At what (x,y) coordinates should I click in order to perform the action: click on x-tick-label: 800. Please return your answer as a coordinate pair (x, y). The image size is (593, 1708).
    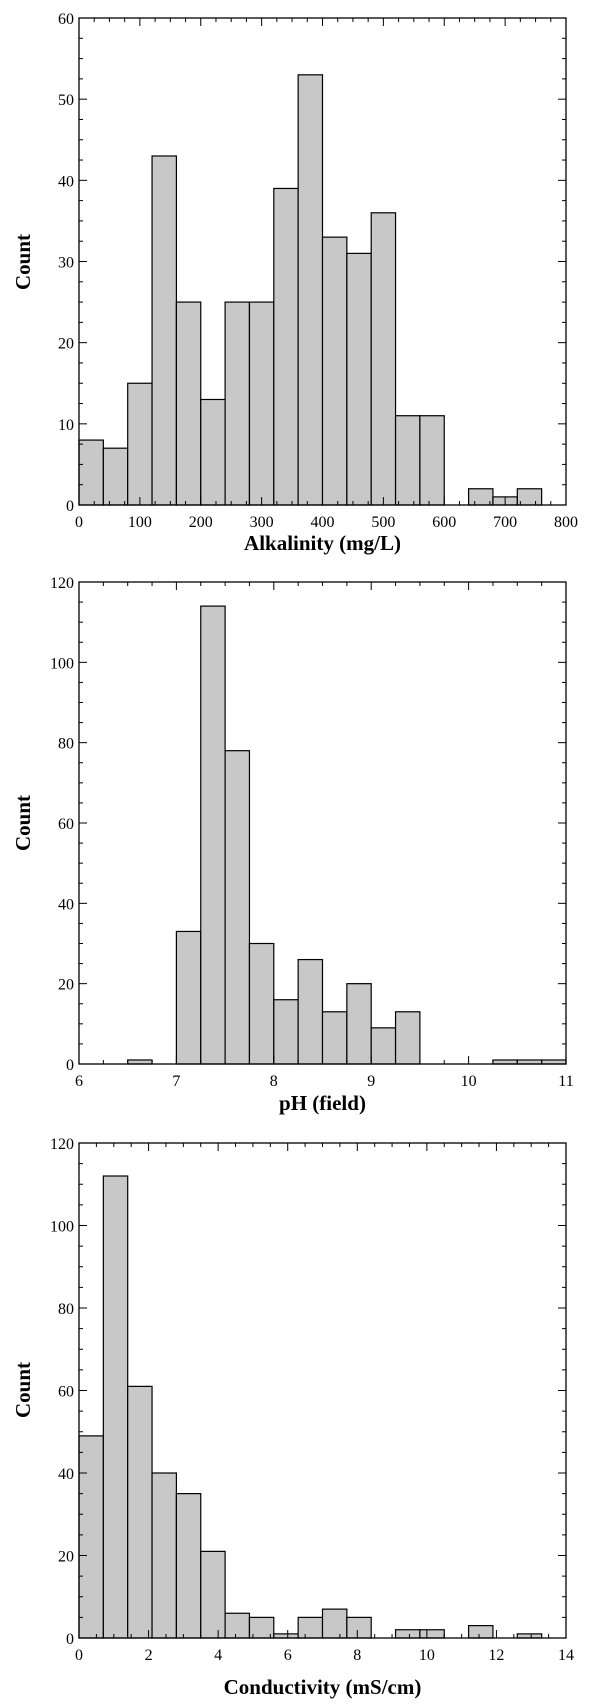
    Looking at the image, I should click on (566, 522).